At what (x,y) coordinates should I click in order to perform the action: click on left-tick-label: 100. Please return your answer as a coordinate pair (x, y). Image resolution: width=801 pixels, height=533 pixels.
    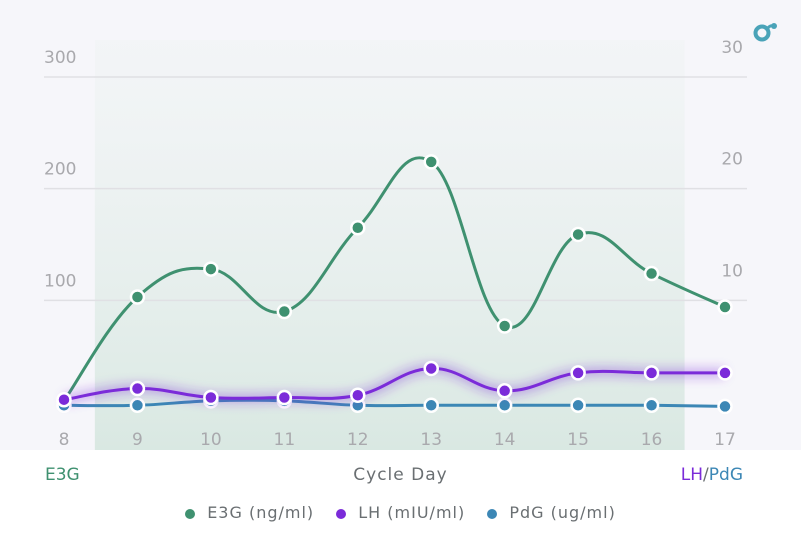
    Looking at the image, I should click on (60, 281).